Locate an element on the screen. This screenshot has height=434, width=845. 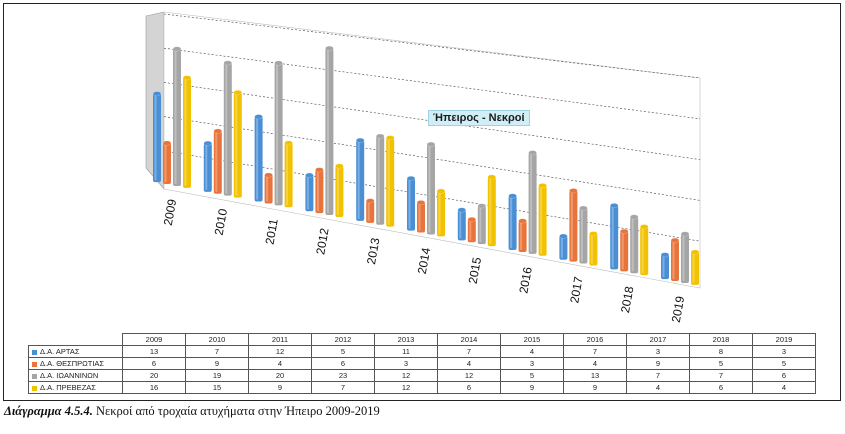
table-cell: 13 is located at coordinates (154, 351).